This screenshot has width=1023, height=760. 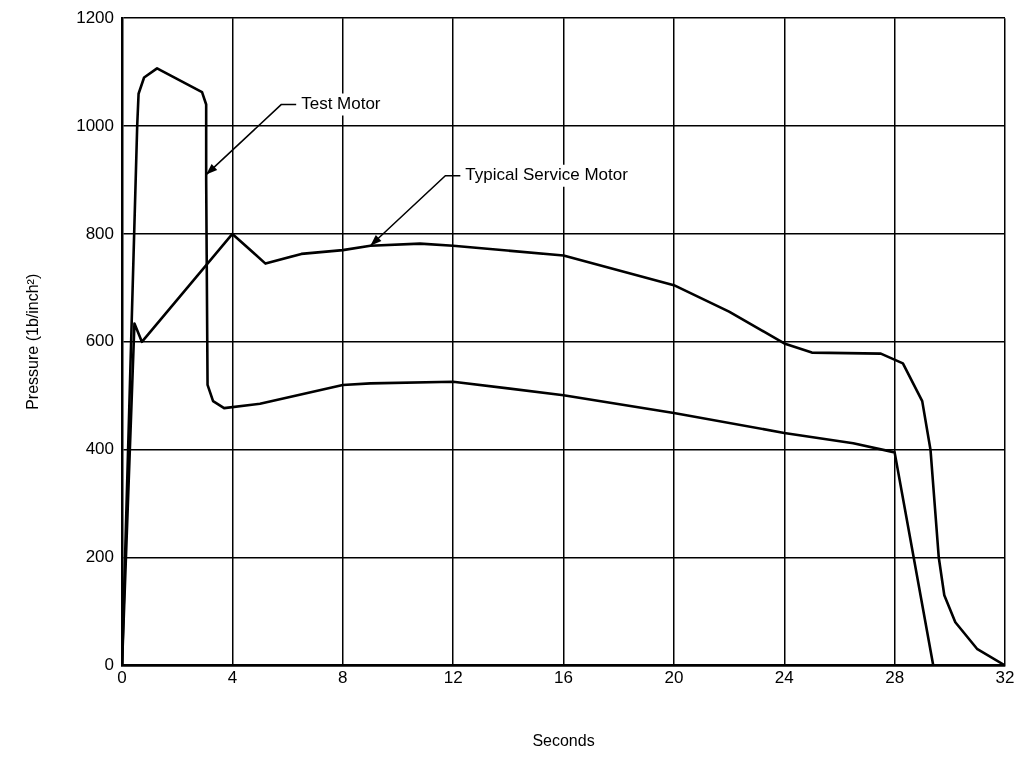 I want to click on annotation: Typical Service Motor, so click(x=547, y=175).